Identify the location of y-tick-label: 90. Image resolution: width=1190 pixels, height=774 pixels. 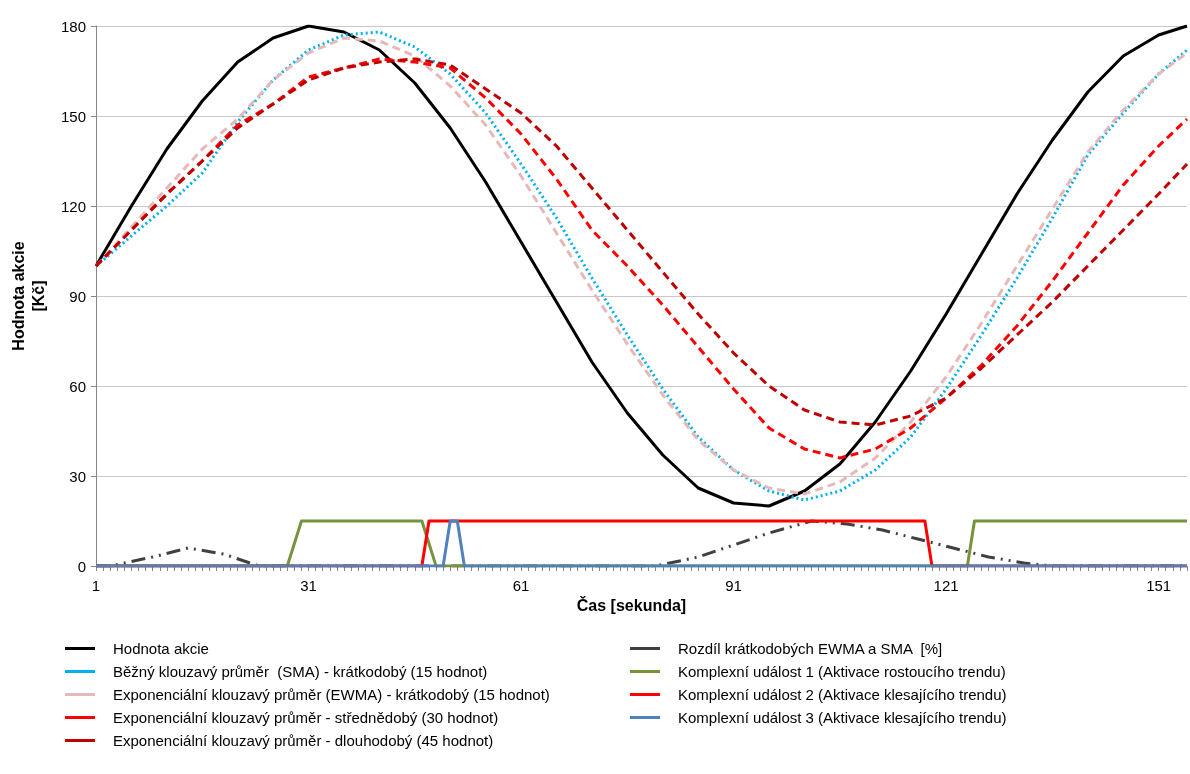
(77, 296).